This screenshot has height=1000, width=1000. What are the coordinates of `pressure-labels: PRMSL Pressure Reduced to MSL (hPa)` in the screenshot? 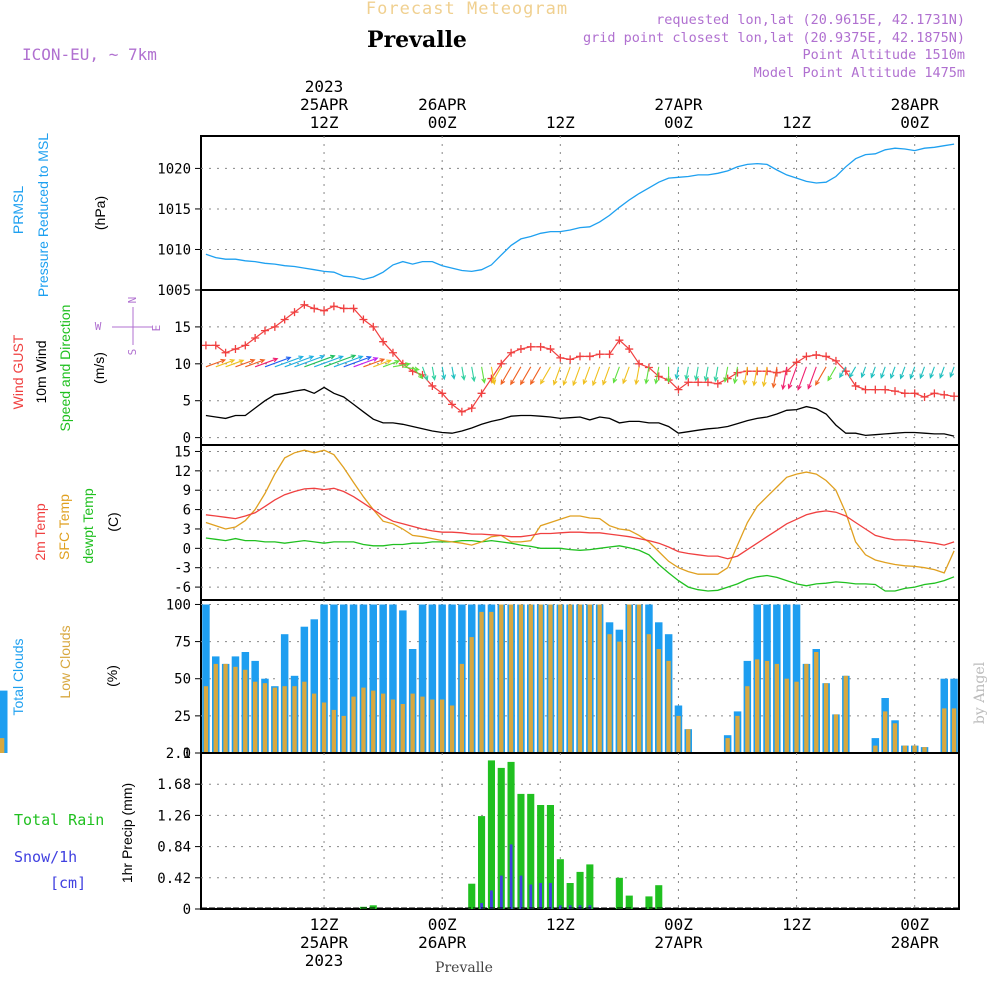 It's located at (59, 215).